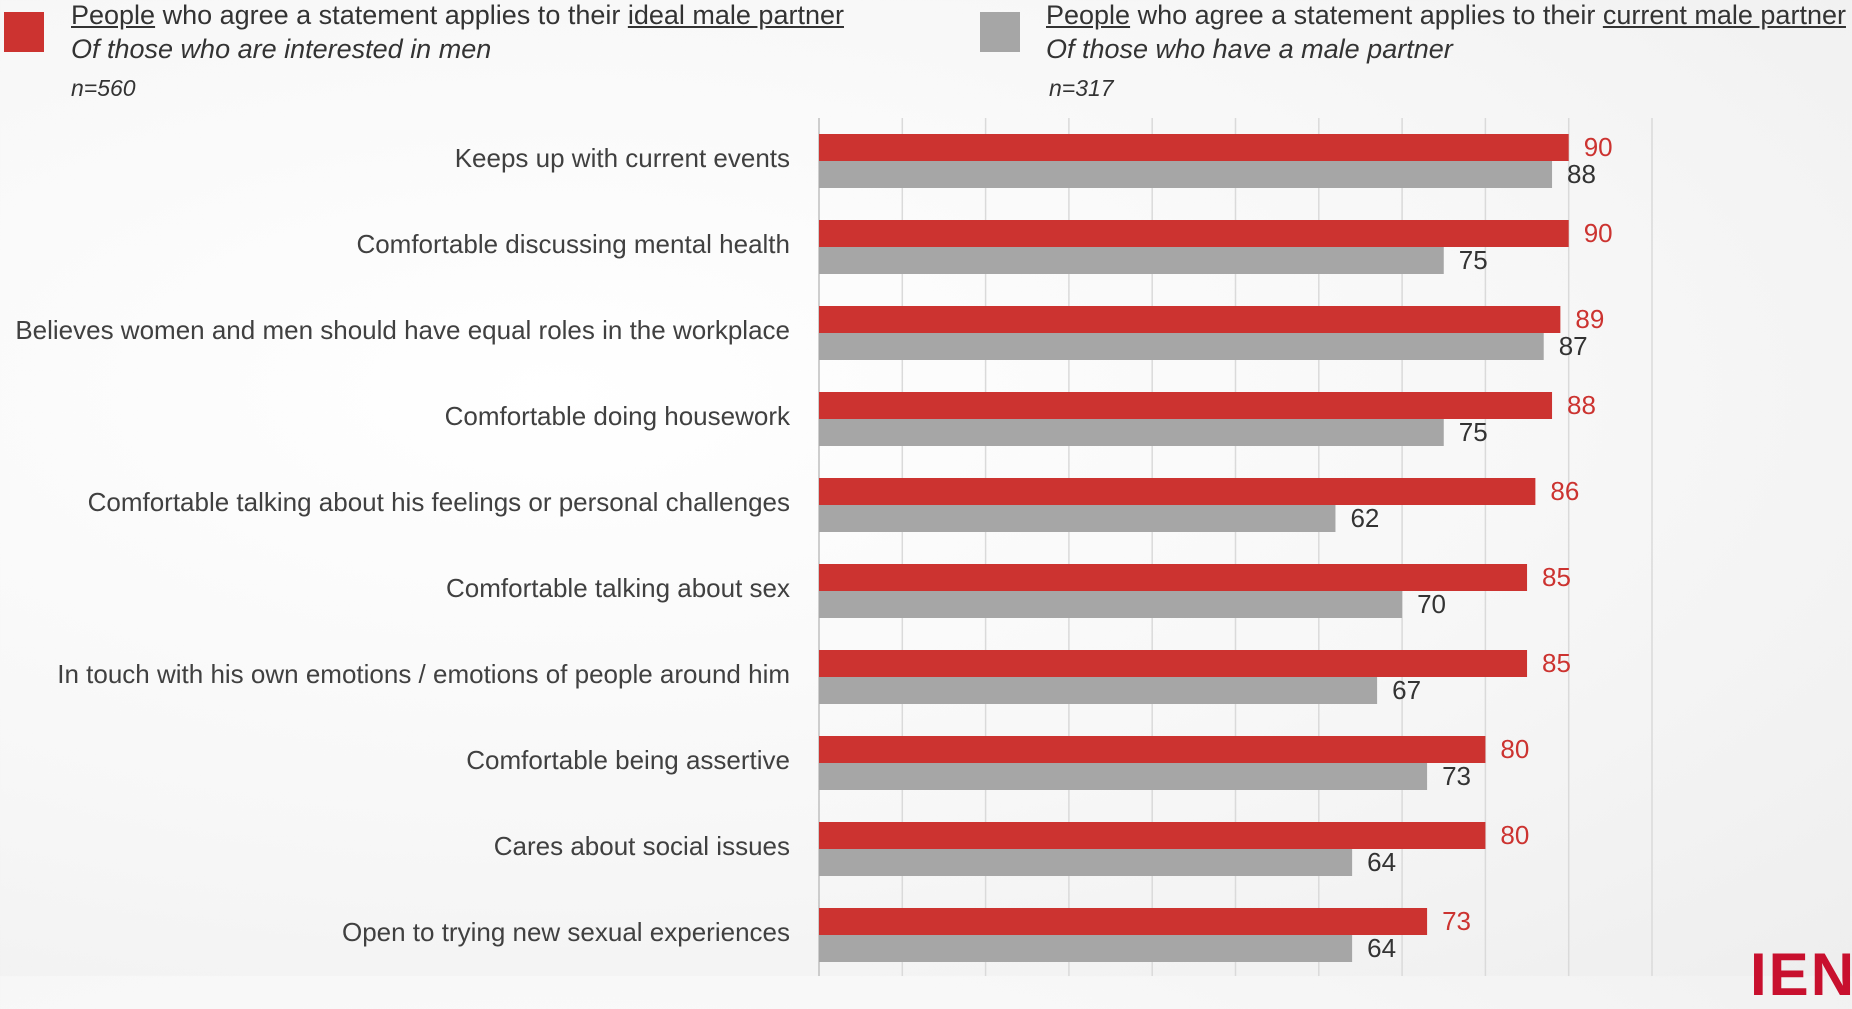 The image size is (1852, 1009). What do you see at coordinates (391, 15) in the screenshot?
I see `legend-ideal-mid: who agree a statement applies to their` at bounding box center [391, 15].